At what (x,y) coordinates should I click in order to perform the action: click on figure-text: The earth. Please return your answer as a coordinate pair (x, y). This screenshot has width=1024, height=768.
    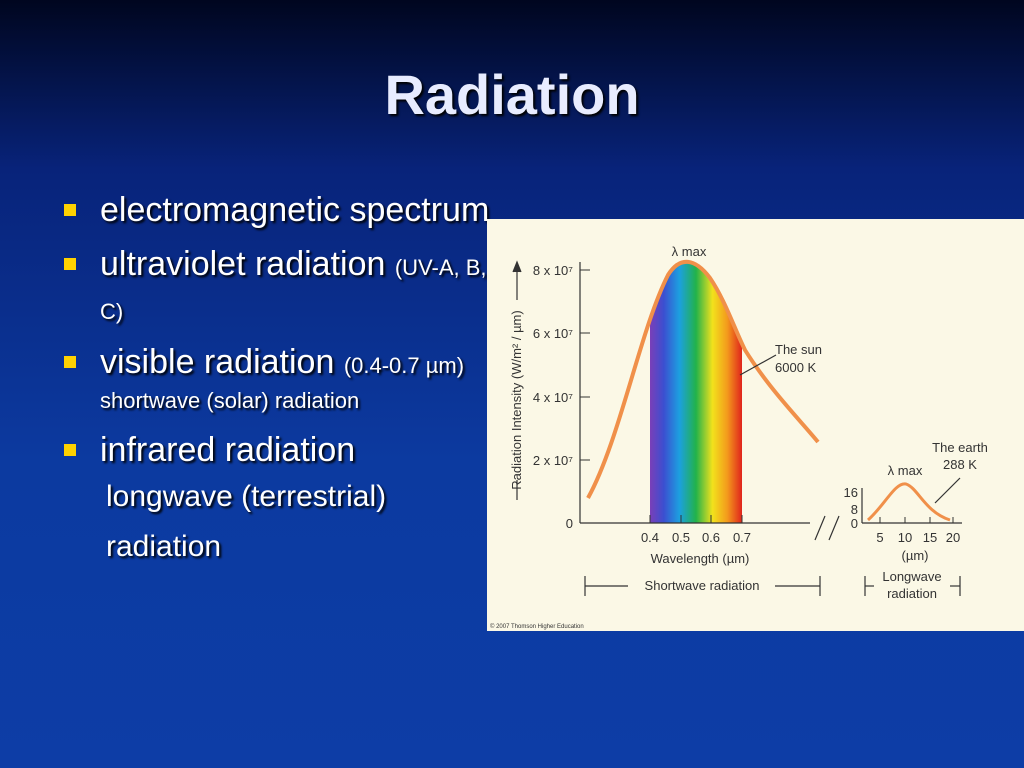
    Looking at the image, I should click on (960, 447).